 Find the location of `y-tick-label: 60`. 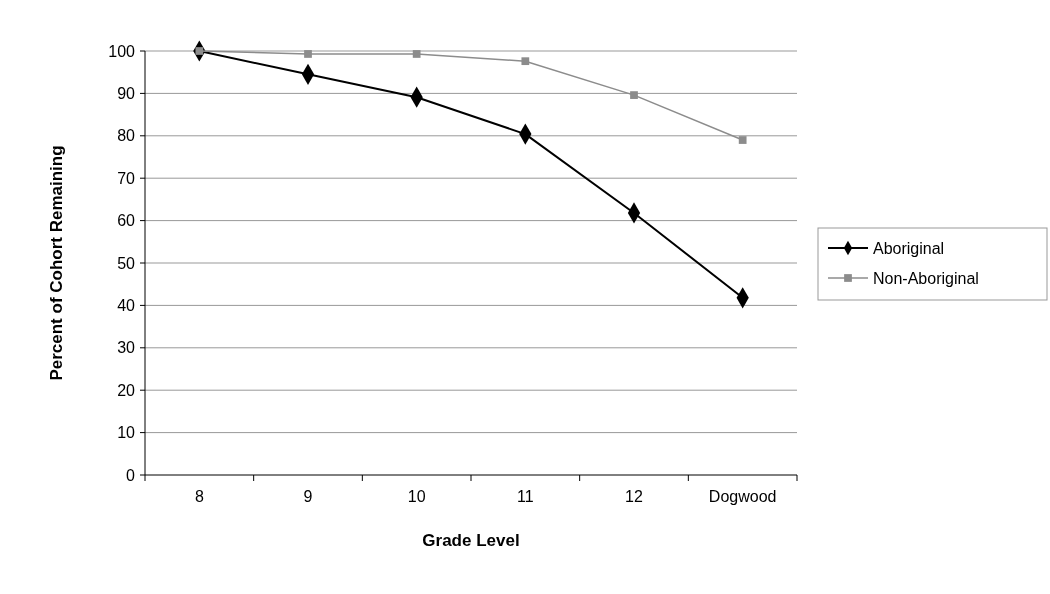

y-tick-label: 60 is located at coordinates (126, 221).